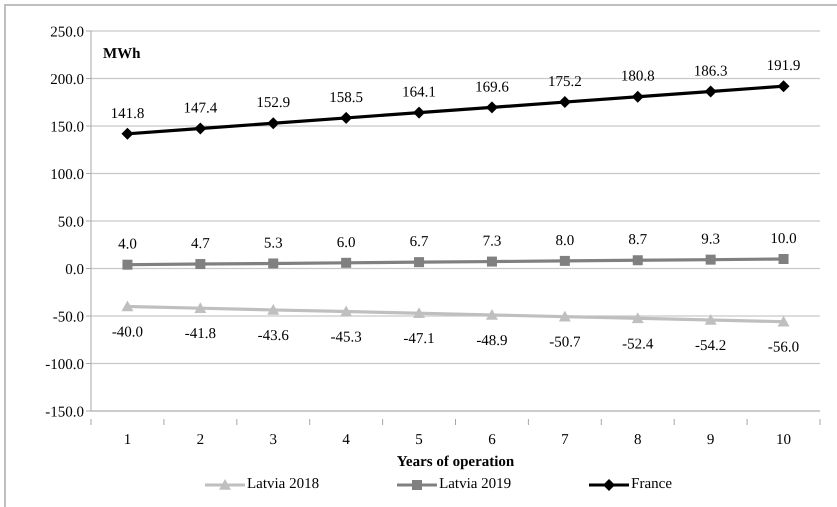 The image size is (837, 507). Describe the element at coordinates (273, 103) in the screenshot. I see `data-label: 152.9` at that location.